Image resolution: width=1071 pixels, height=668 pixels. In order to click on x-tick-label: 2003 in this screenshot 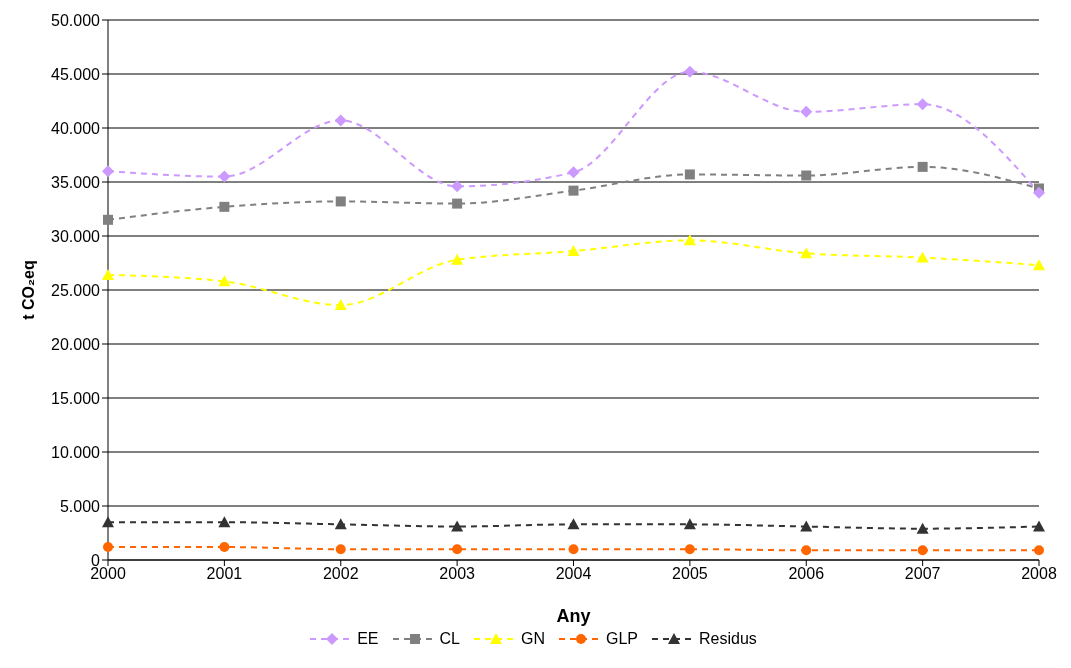, I will do `click(457, 574)`.